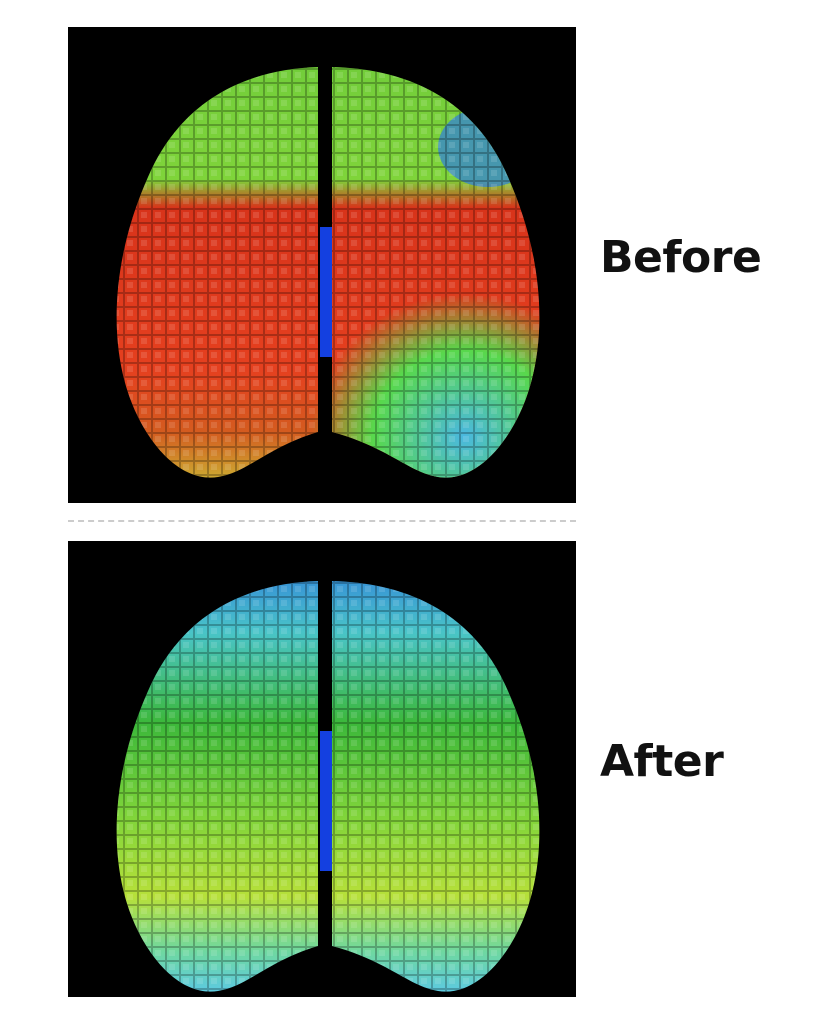  What do you see at coordinates (322, 521) in the screenshot?
I see `divider` at bounding box center [322, 521].